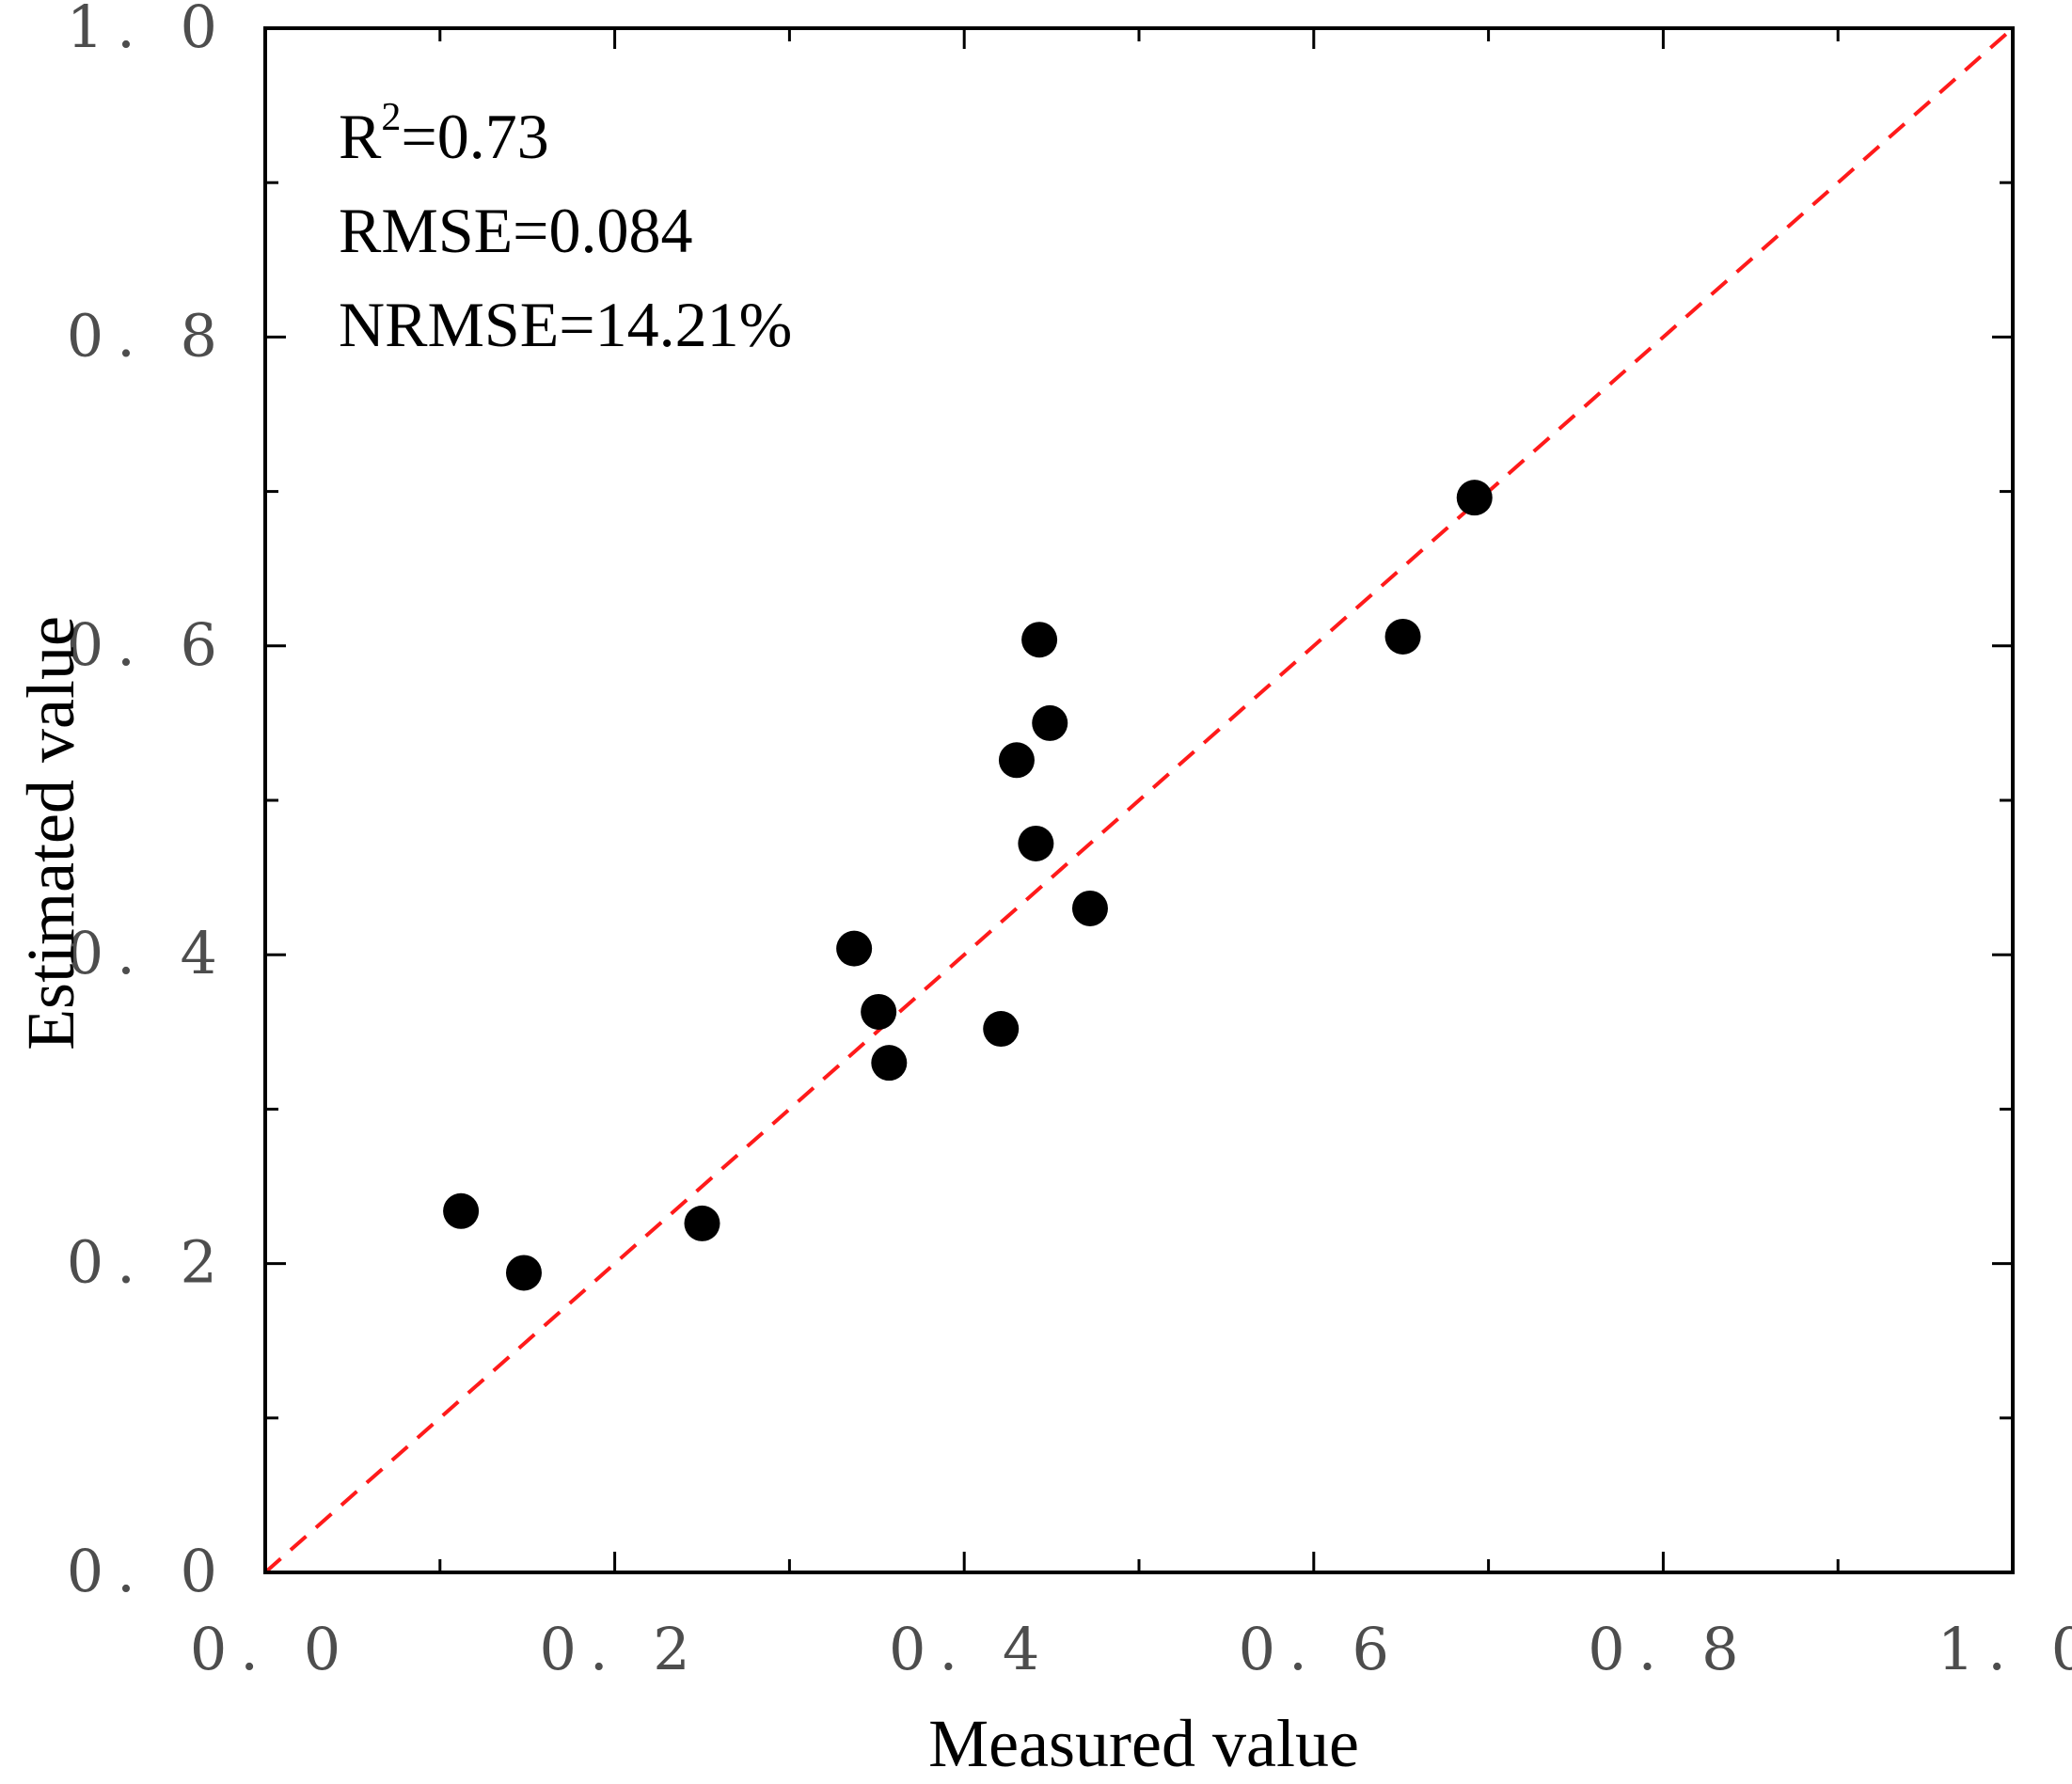 Image resolution: width=2072 pixels, height=1784 pixels. What do you see at coordinates (621, 1649) in the screenshot?
I see `x-tick-label: 0. 2` at bounding box center [621, 1649].